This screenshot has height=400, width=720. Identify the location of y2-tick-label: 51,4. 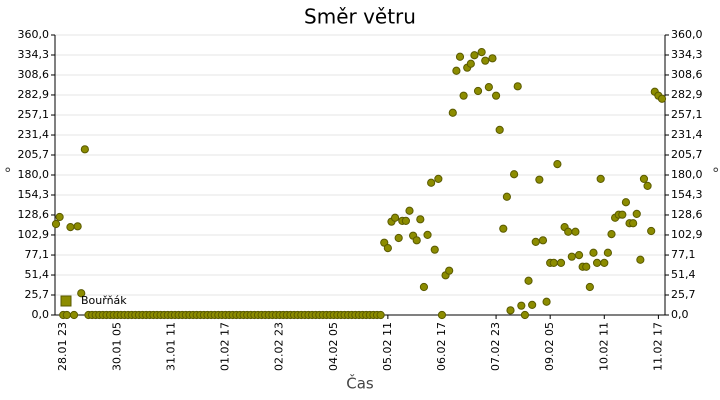
(683, 274).